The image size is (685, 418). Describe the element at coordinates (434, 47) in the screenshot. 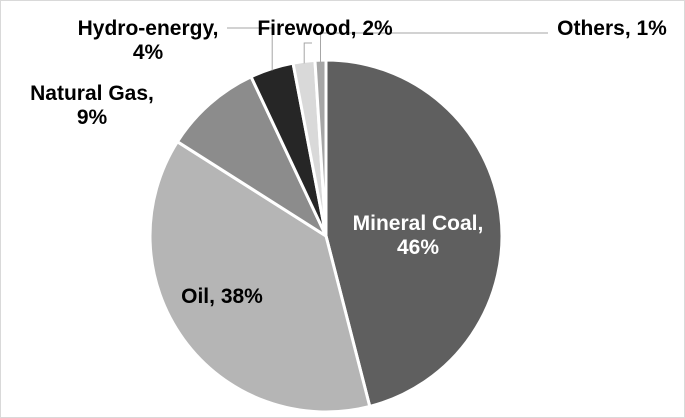

I see `leader-line-others` at that location.